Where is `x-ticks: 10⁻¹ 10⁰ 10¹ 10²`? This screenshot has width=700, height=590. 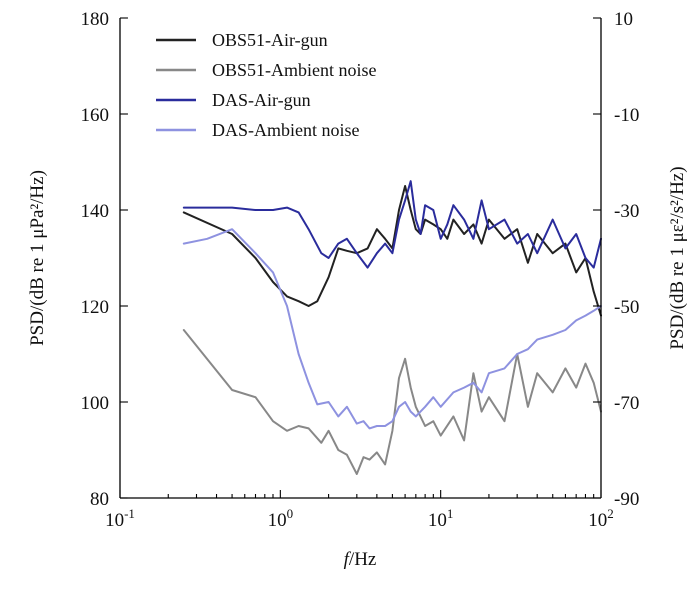 x-ticks: 10⁻¹ 10⁰ 10¹ 10² is located at coordinates (359, 510).